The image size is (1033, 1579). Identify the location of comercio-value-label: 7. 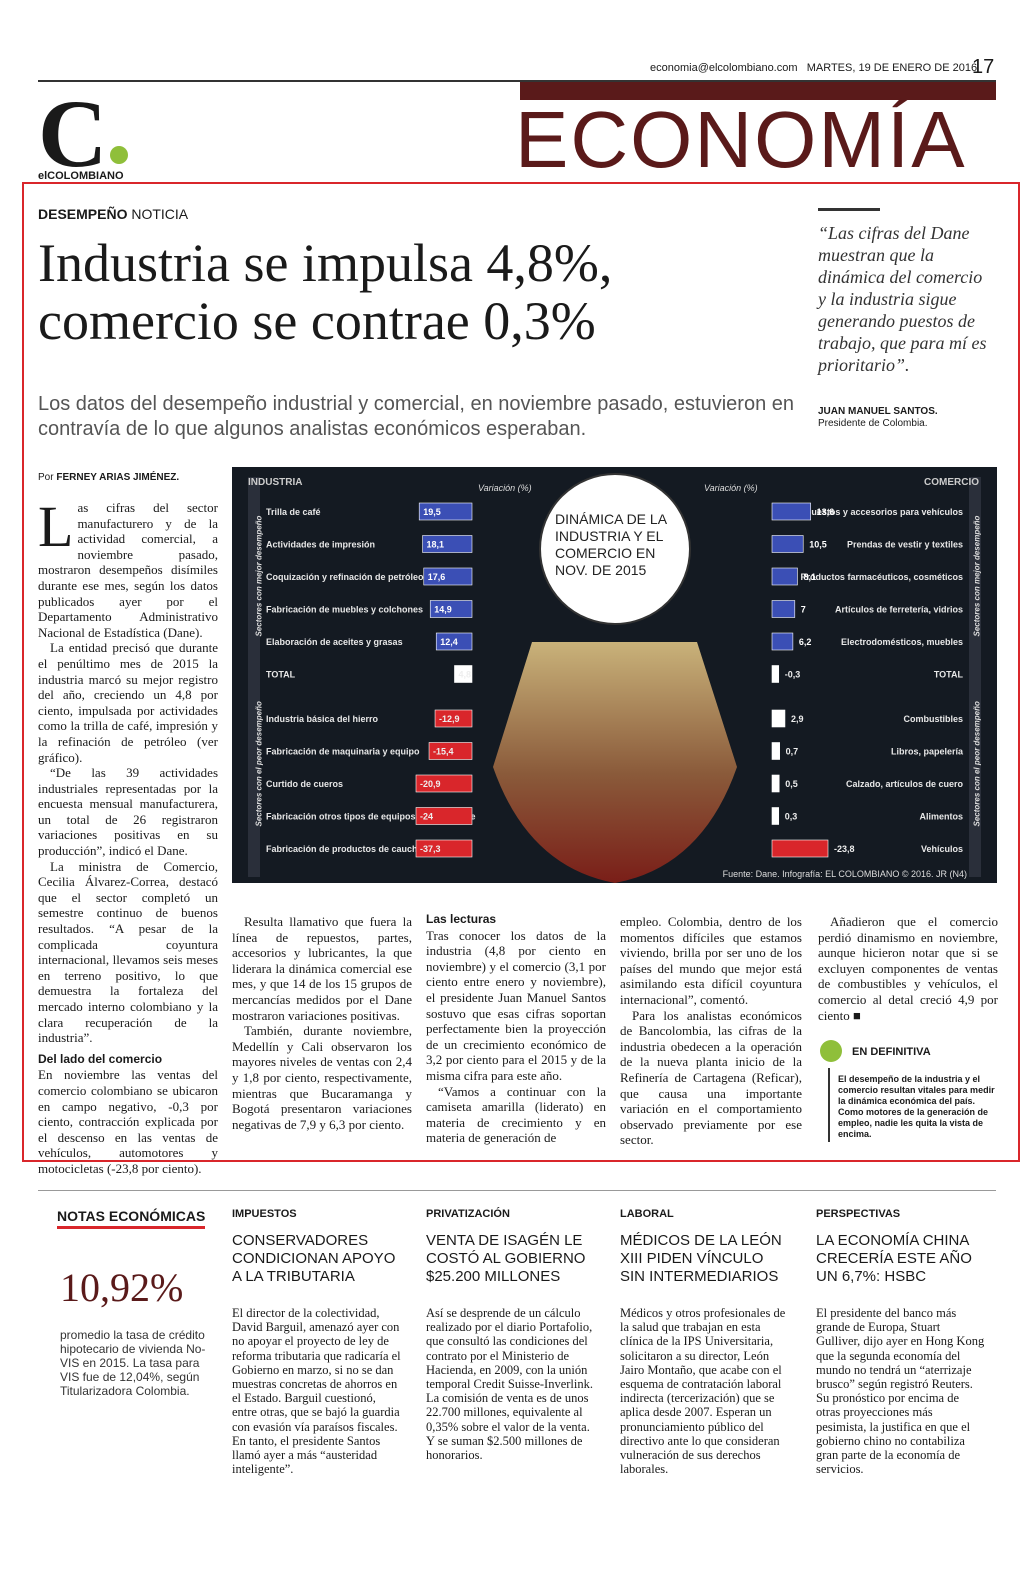
(803, 610).